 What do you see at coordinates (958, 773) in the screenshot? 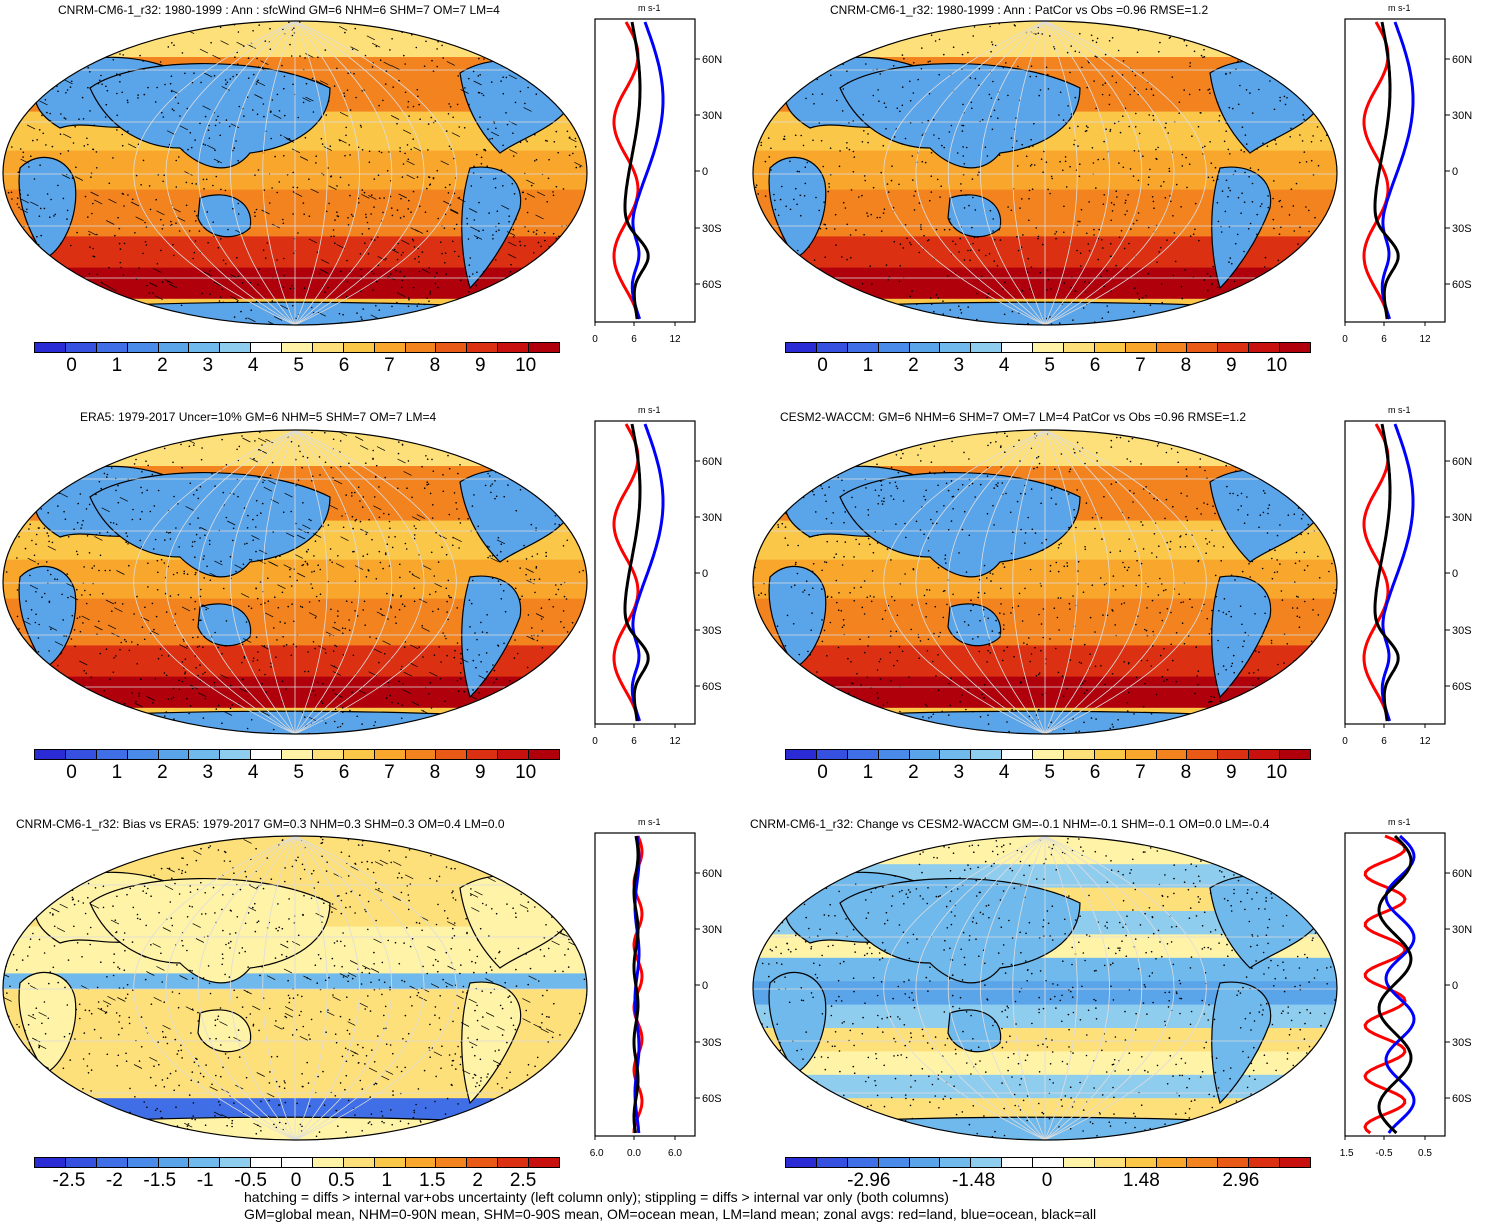
I see `colorbar-tick-label: 3` at bounding box center [958, 773].